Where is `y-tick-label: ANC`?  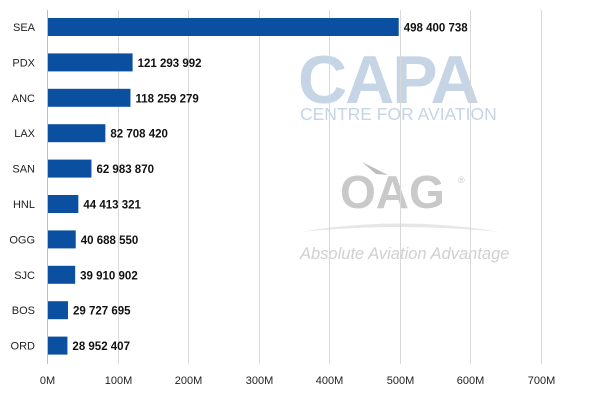
y-tick-label: ANC is located at coordinates (23, 99).